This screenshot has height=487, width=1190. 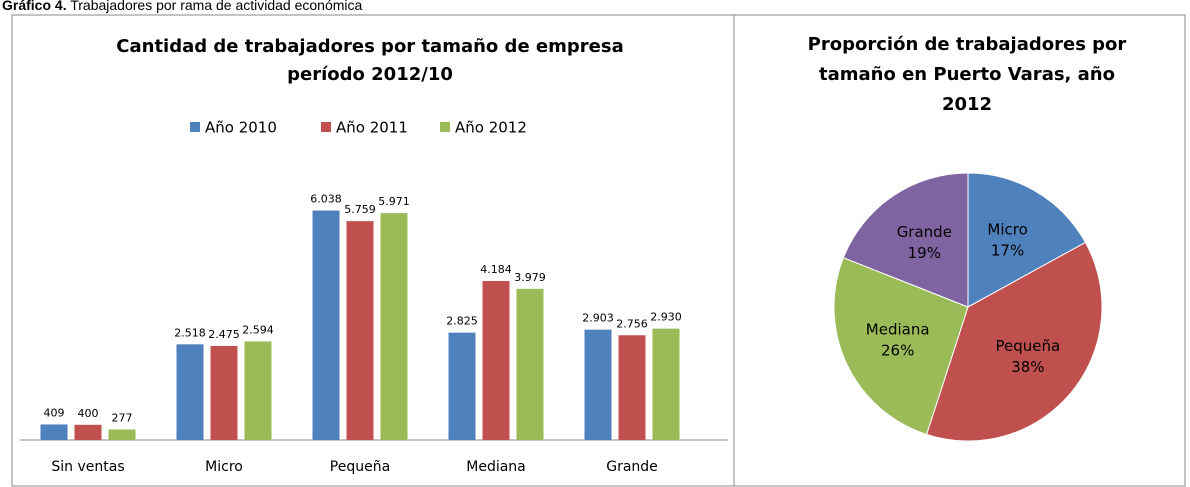 I want to click on value-label: 2.825, so click(x=462, y=321).